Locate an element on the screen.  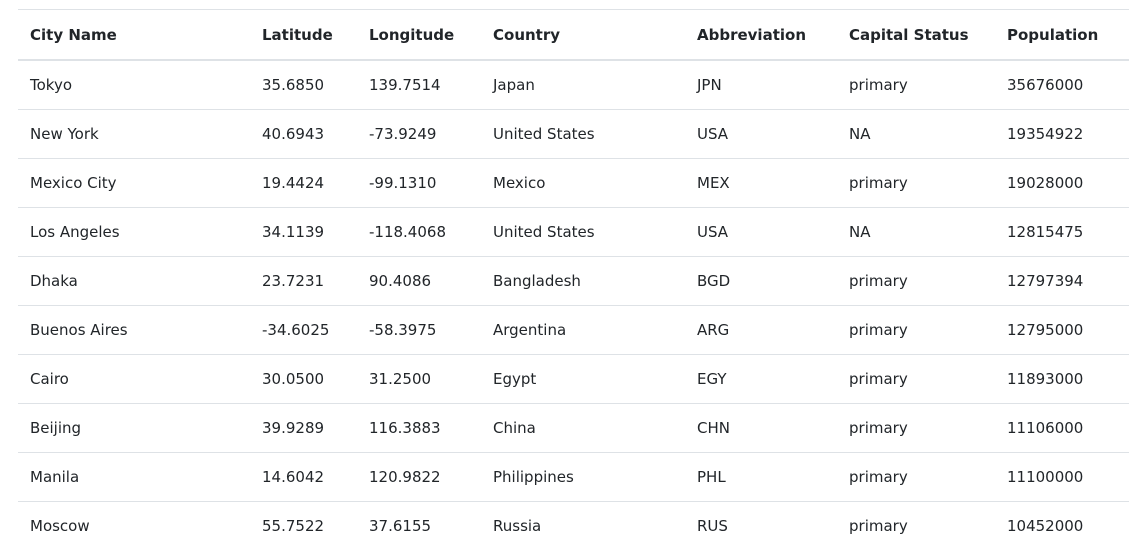
city-name-cell: Manila is located at coordinates (134, 477).